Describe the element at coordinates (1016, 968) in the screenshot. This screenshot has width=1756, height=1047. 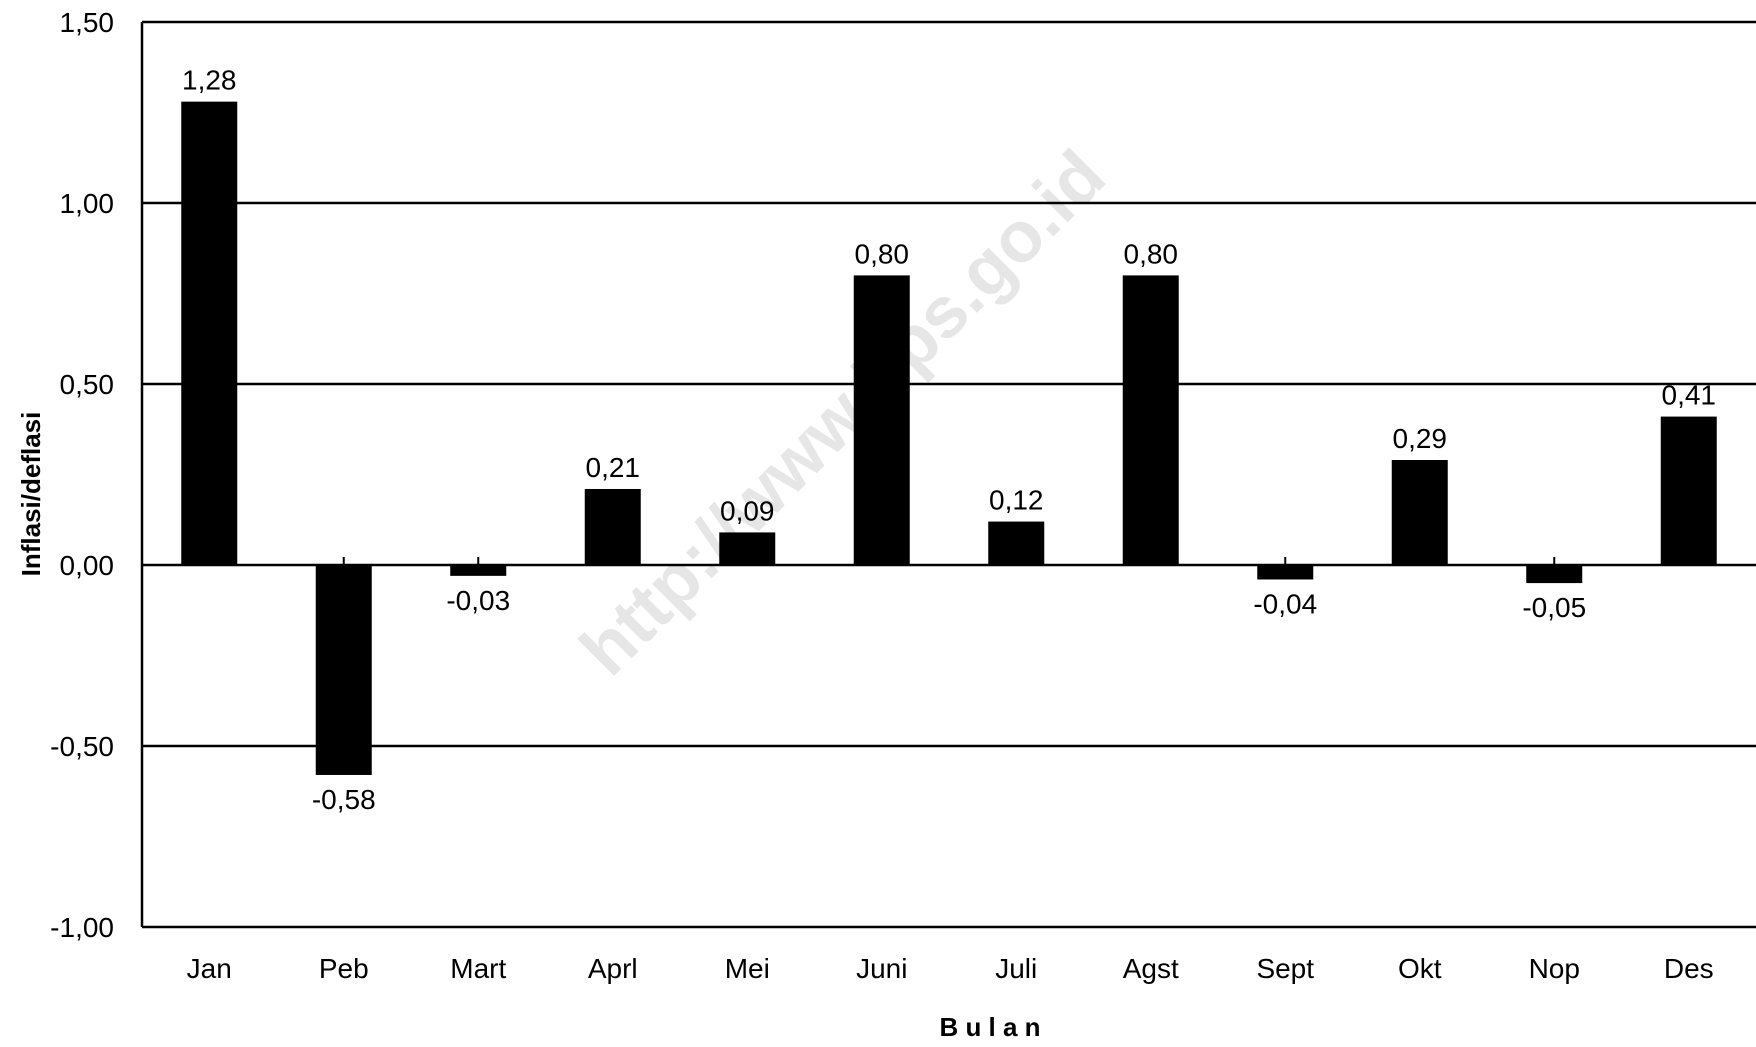
I see `category-label: Juli` at that location.